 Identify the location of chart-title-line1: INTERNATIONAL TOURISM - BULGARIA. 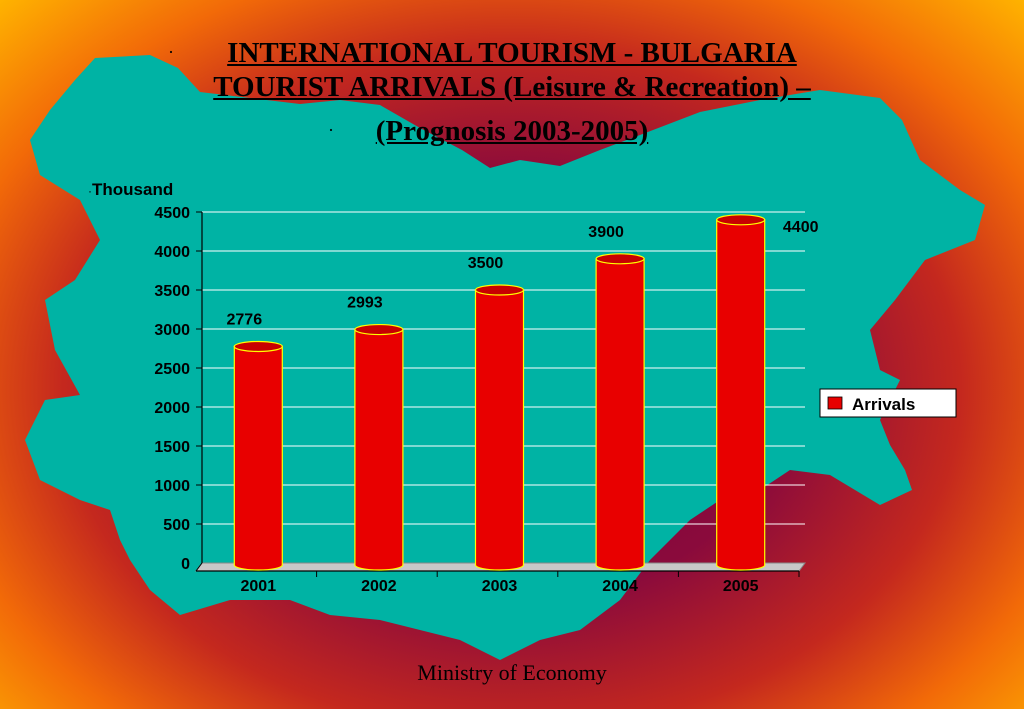
(512, 53).